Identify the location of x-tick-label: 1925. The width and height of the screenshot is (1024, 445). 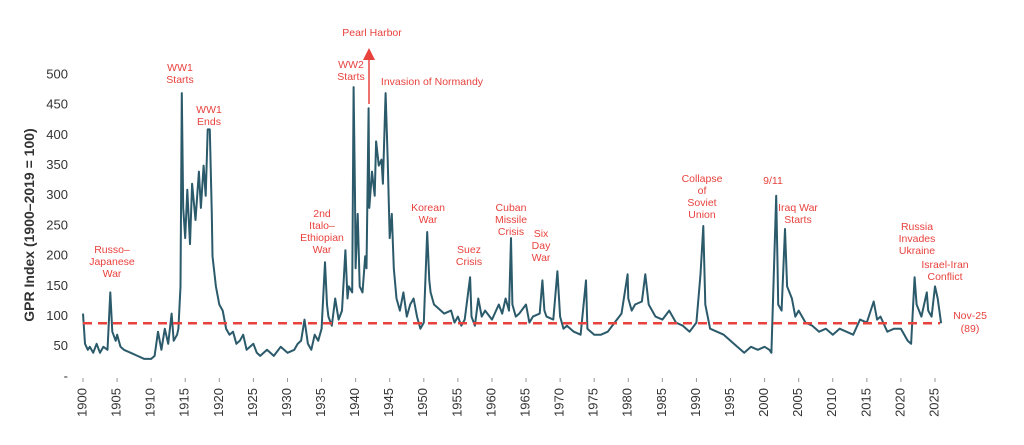
(252, 402).